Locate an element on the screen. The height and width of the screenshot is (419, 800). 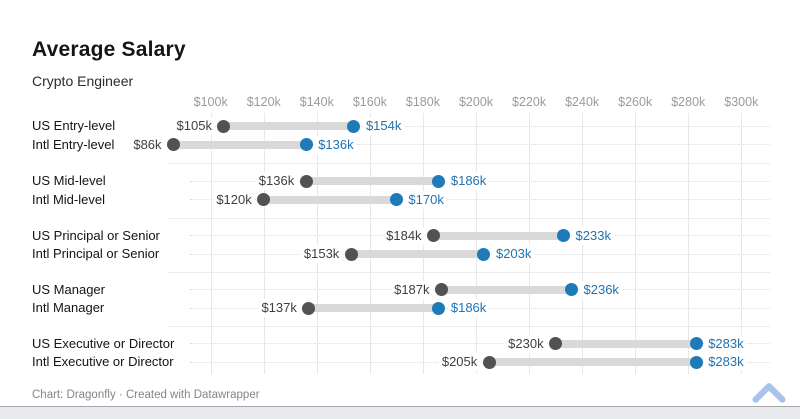
axis-tick-label: $220k is located at coordinates (529, 102).